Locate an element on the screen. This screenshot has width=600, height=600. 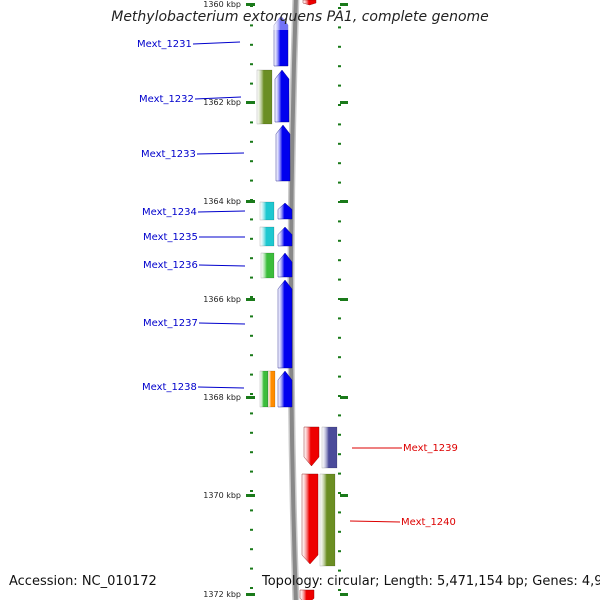
gene-label: Mext_1240 is located at coordinates (428, 522).